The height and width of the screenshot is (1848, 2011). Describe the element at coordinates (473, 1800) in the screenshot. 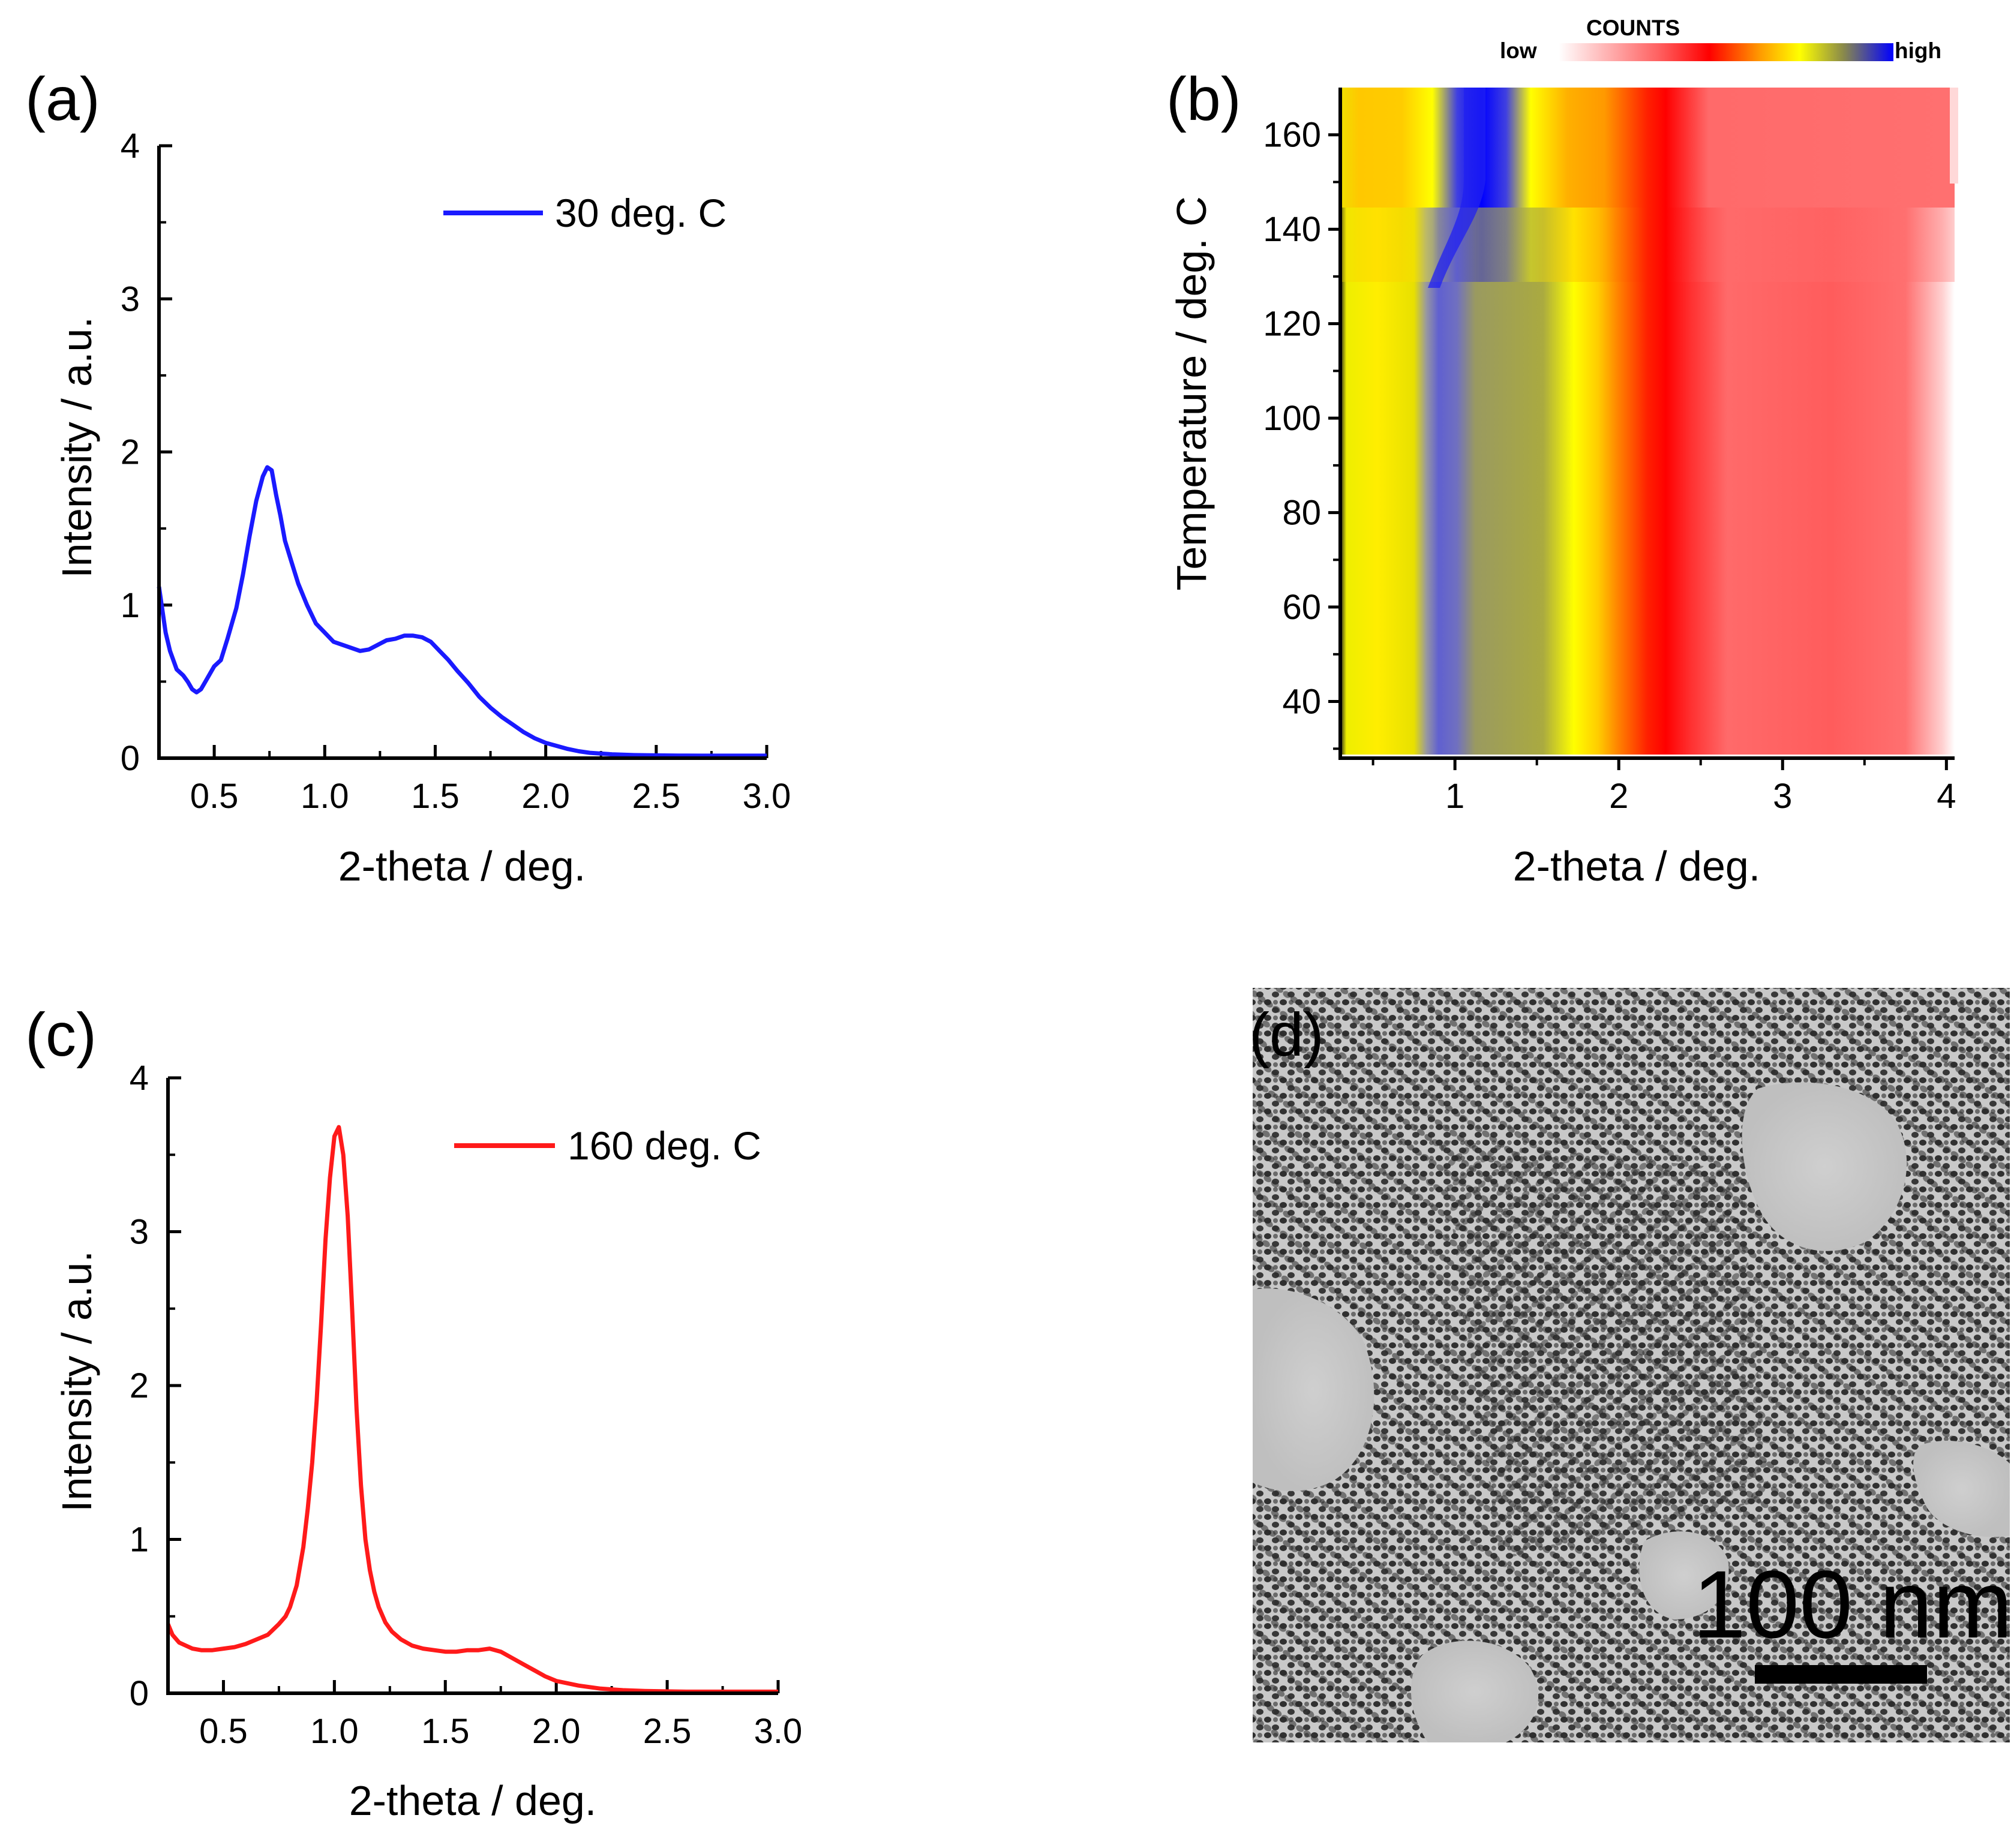

I see `panel-c-x-axis-label: 2-theta / deg.` at that location.